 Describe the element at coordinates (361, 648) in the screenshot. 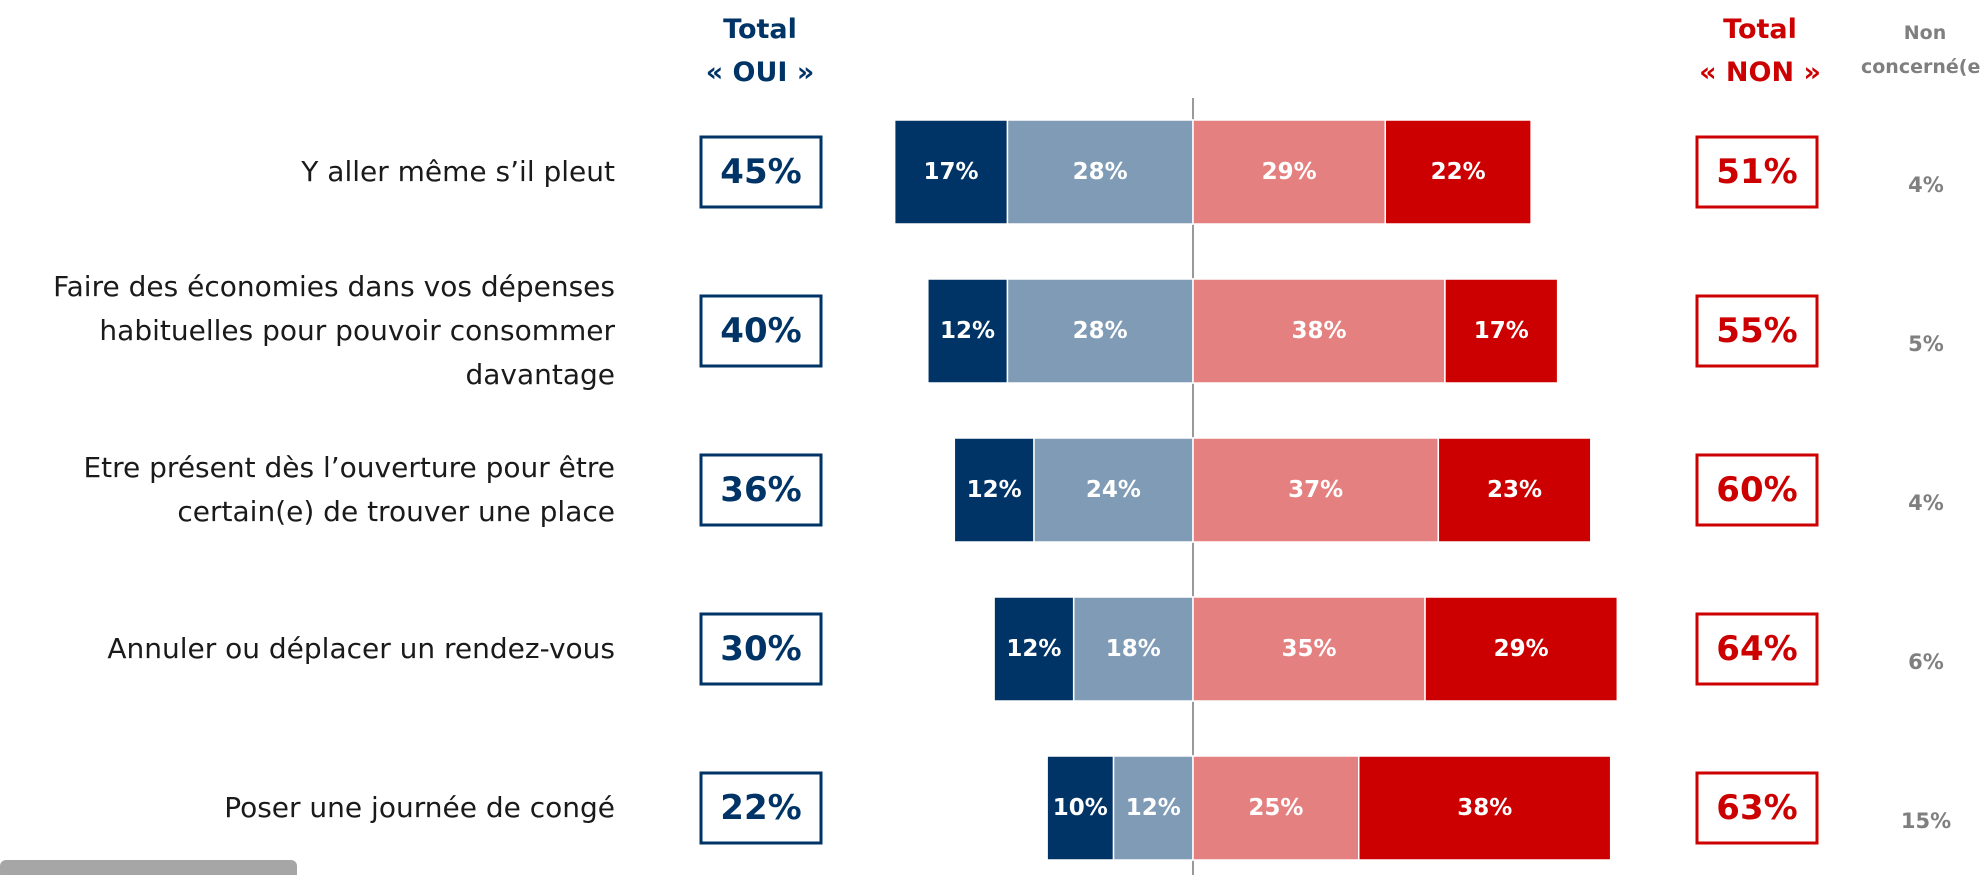

I see `category-label: Annuler ou déplacer un rendez-vous` at that location.